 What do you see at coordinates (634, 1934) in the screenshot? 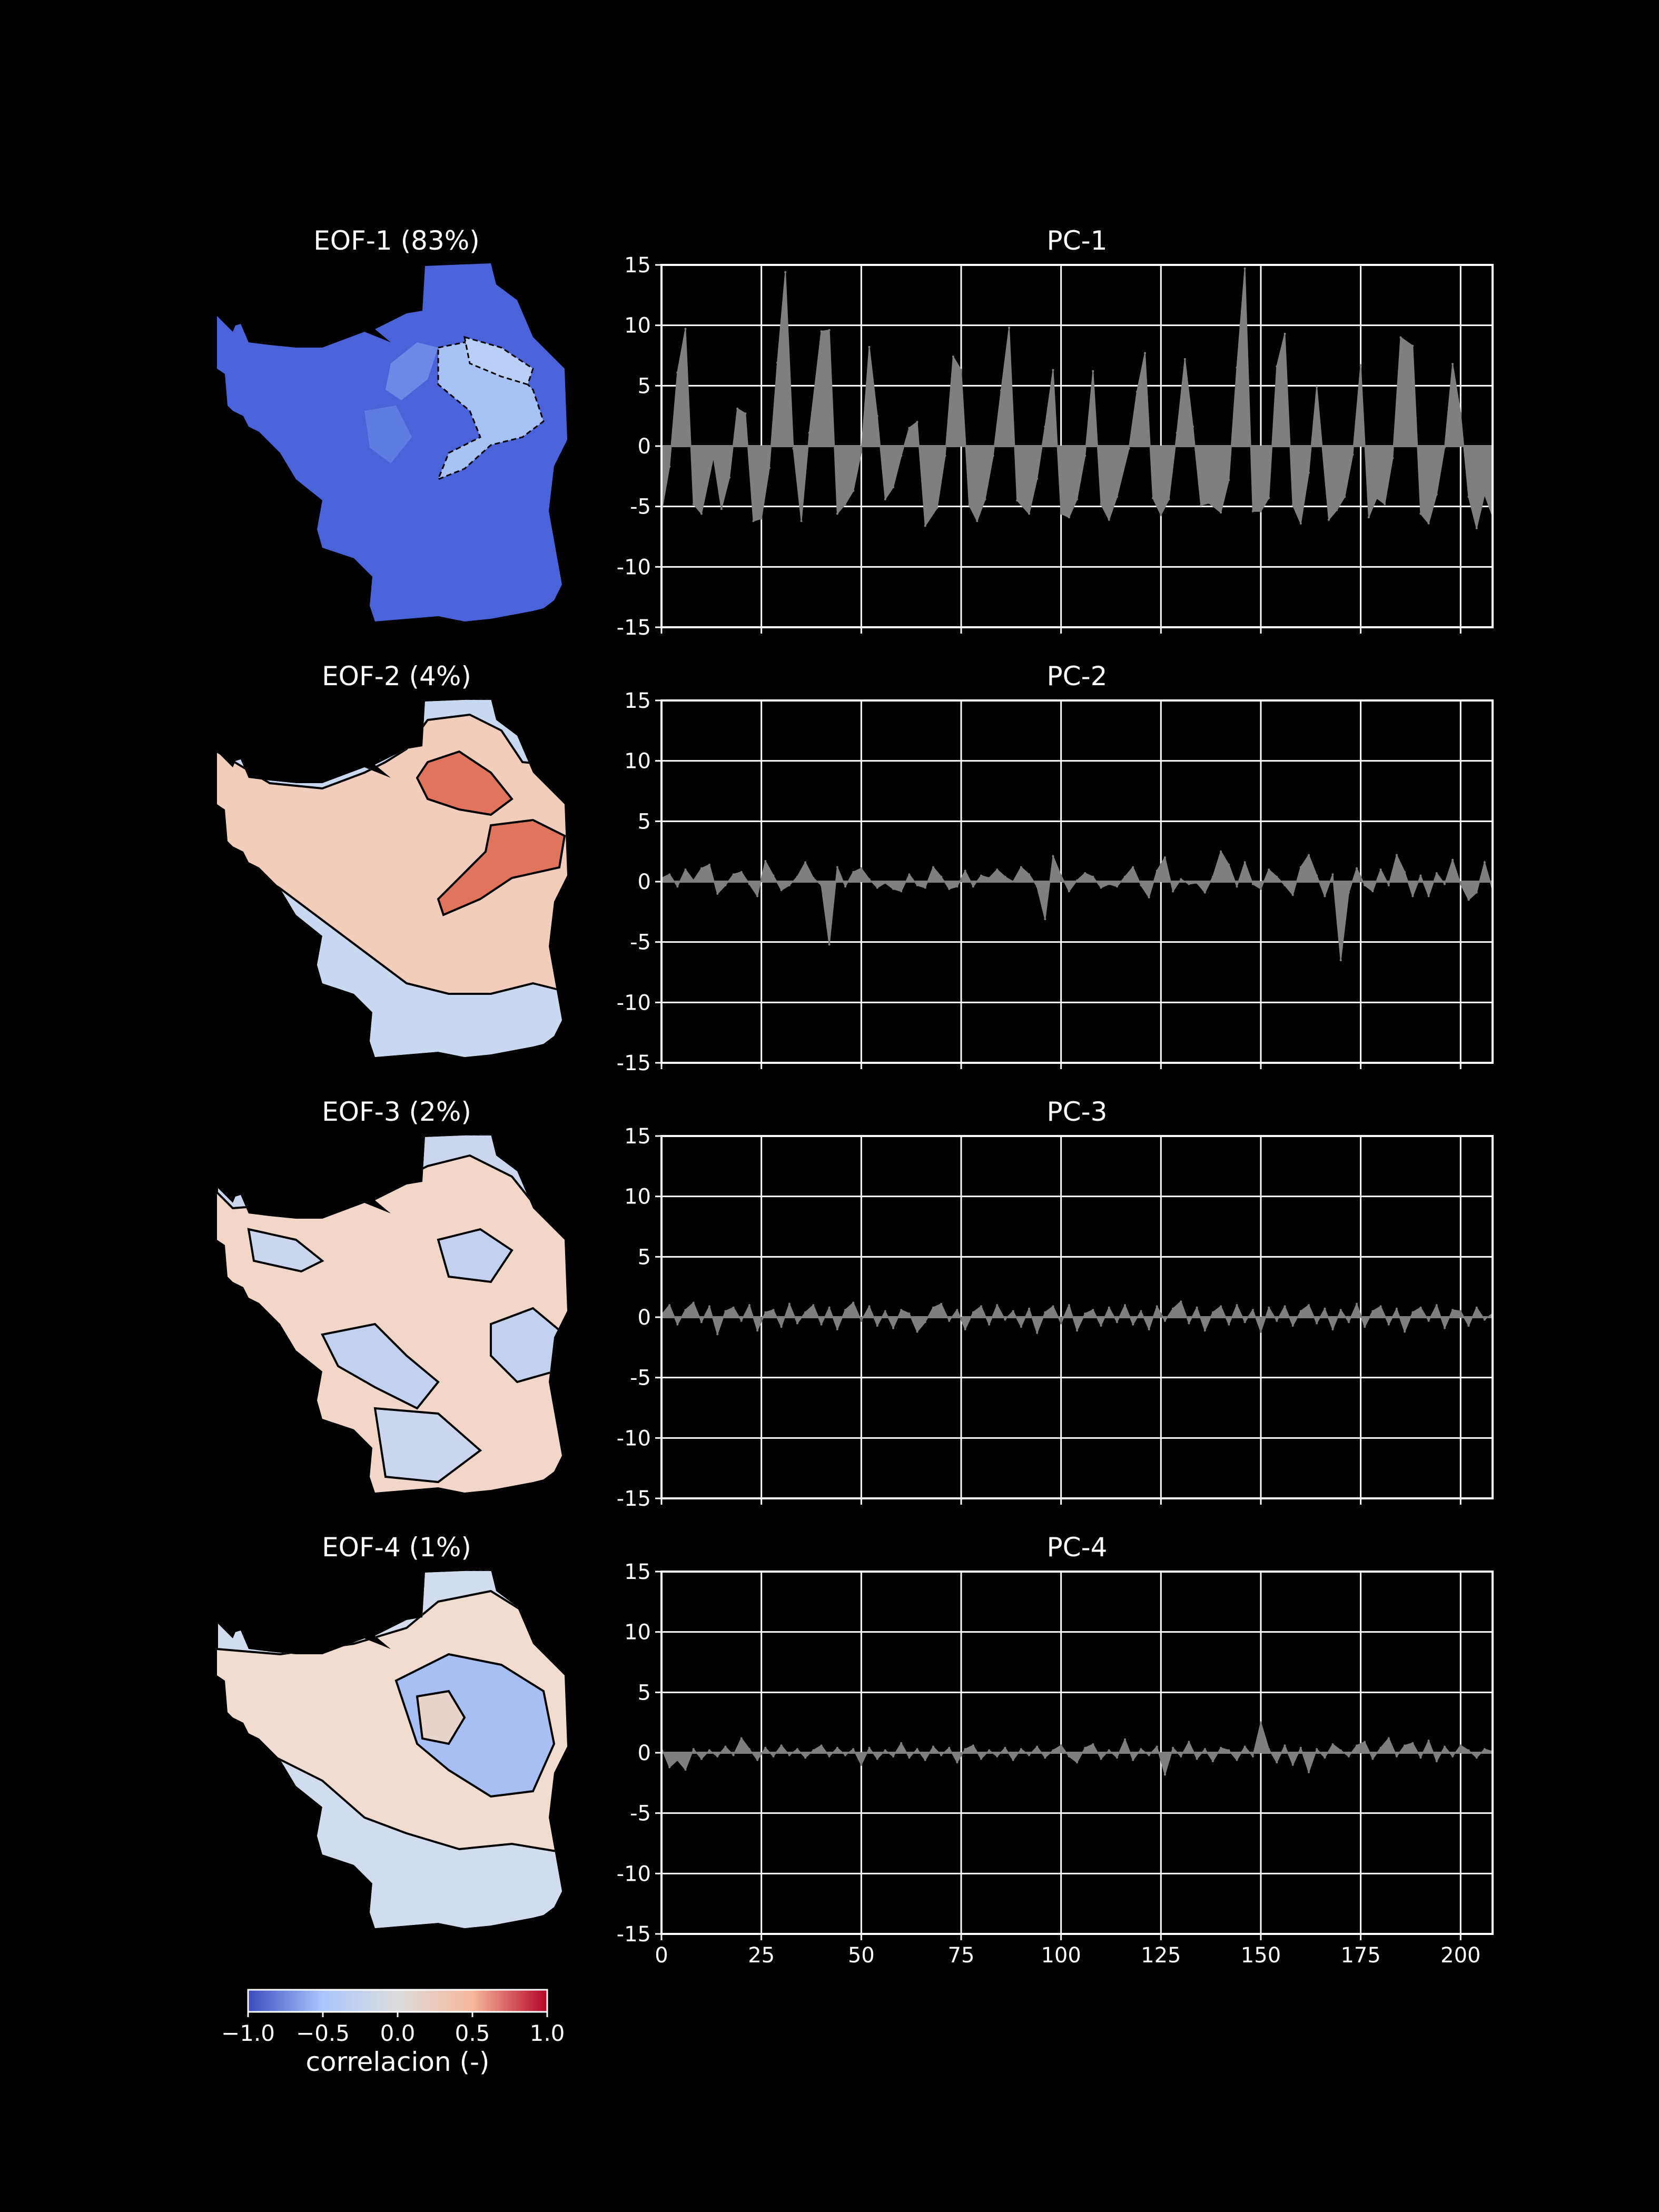
I see `y-tick-label: -15` at bounding box center [634, 1934].